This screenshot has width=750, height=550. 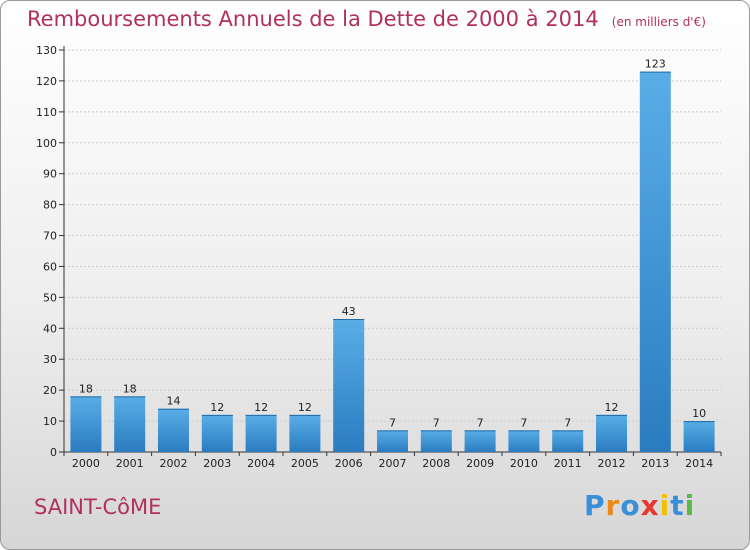 What do you see at coordinates (46, 50) in the screenshot?
I see `y-tick-label: 130` at bounding box center [46, 50].